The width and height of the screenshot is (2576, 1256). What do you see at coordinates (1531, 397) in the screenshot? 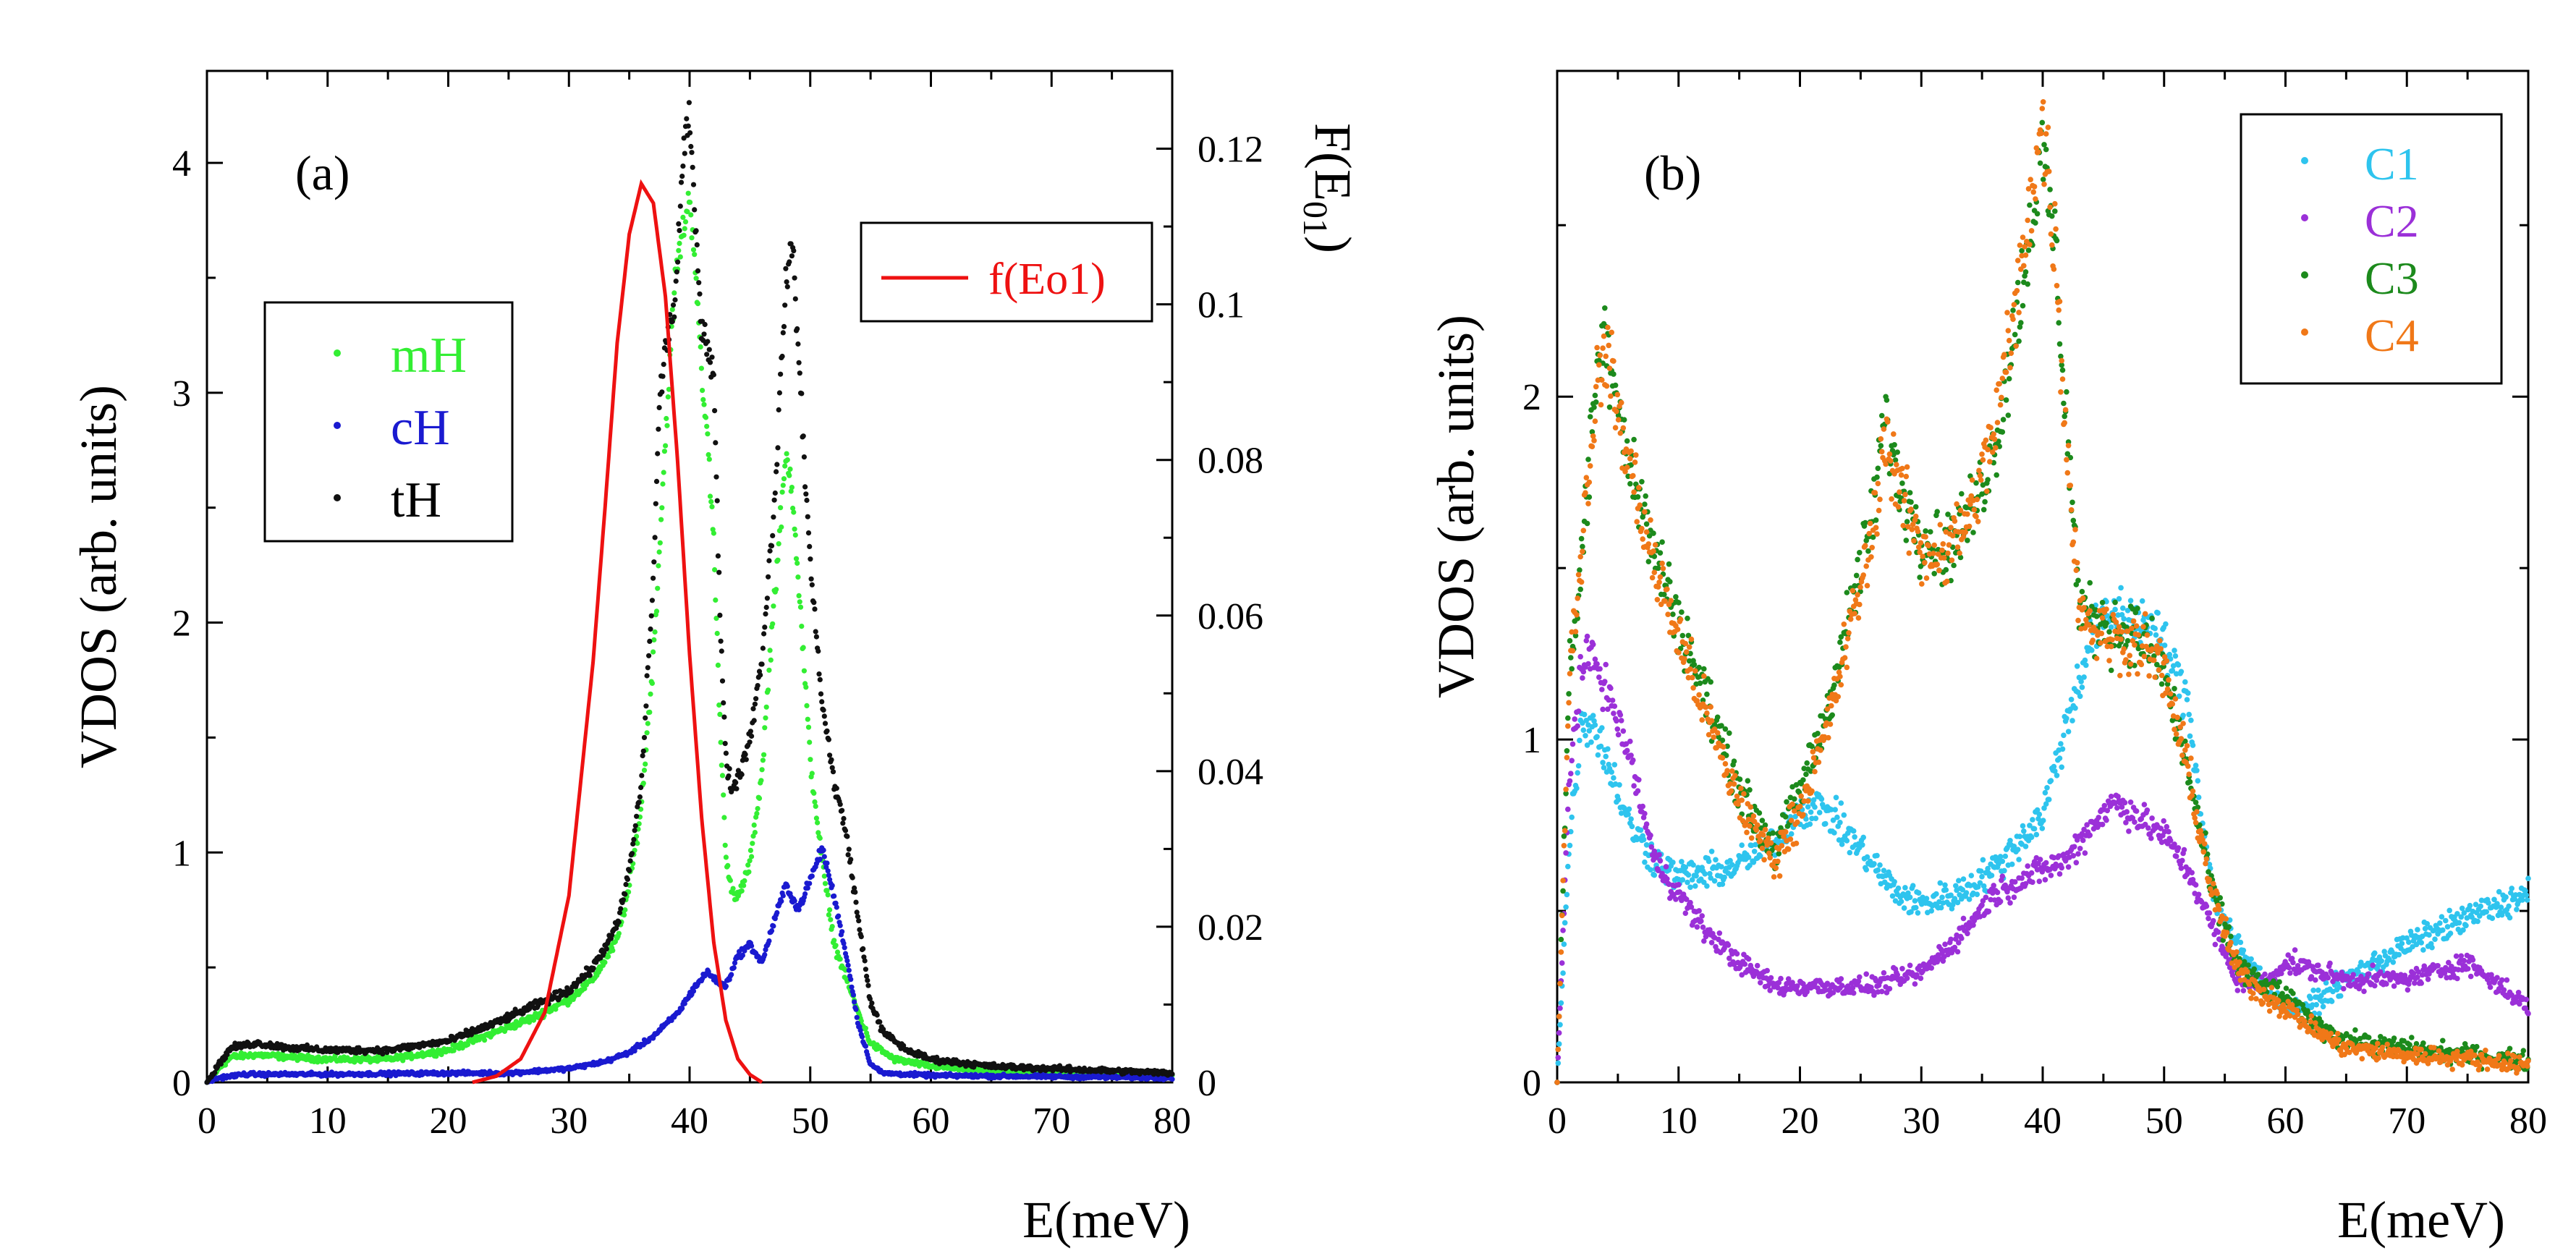
I see `y-tick-label: 2` at bounding box center [1531, 397].